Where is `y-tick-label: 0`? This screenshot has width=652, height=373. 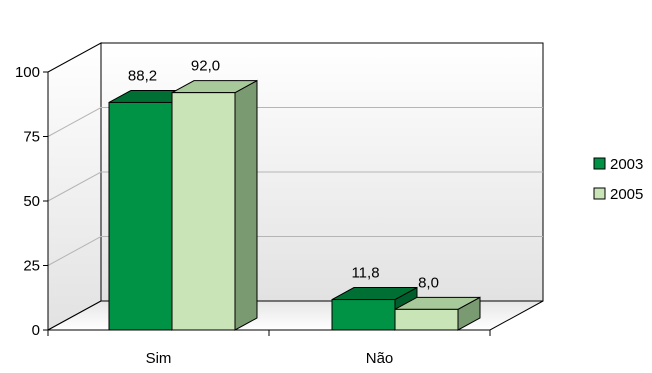
y-tick-label: 0 is located at coordinates (36, 330).